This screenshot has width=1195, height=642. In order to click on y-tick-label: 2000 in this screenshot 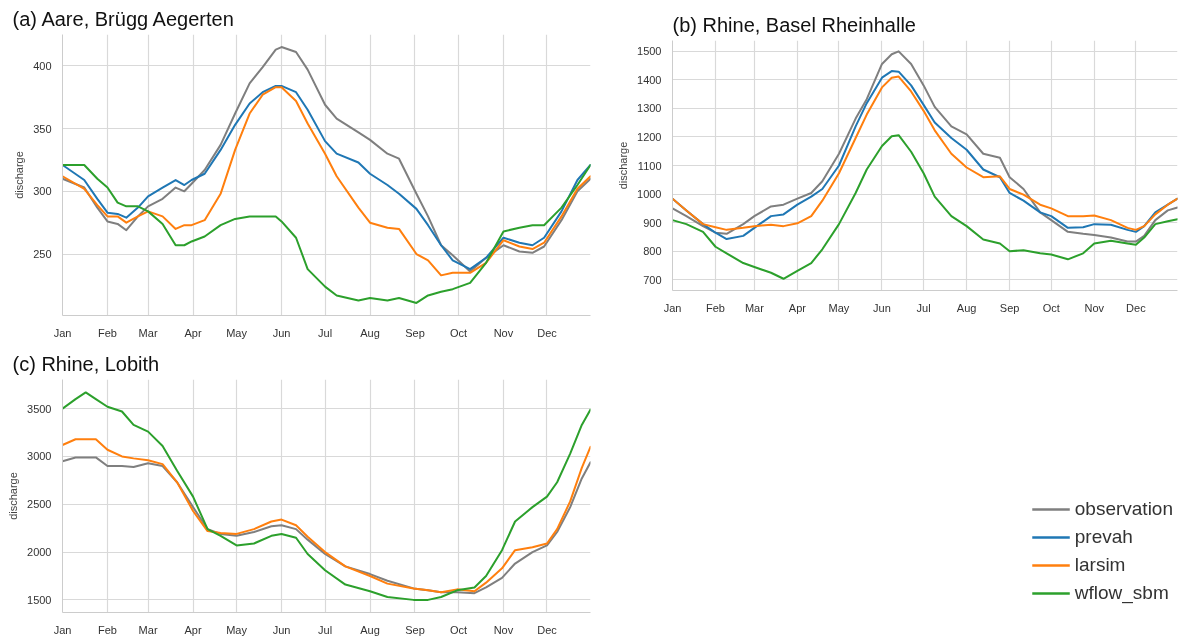, I will do `click(39, 552)`.